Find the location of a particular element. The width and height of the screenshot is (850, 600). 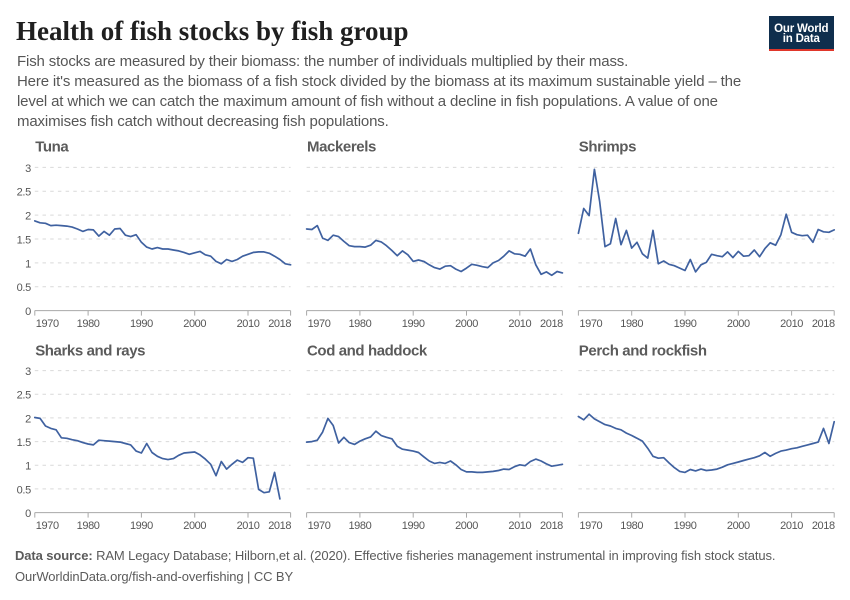

svg-text: Cod and haddock is located at coordinates (367, 350).